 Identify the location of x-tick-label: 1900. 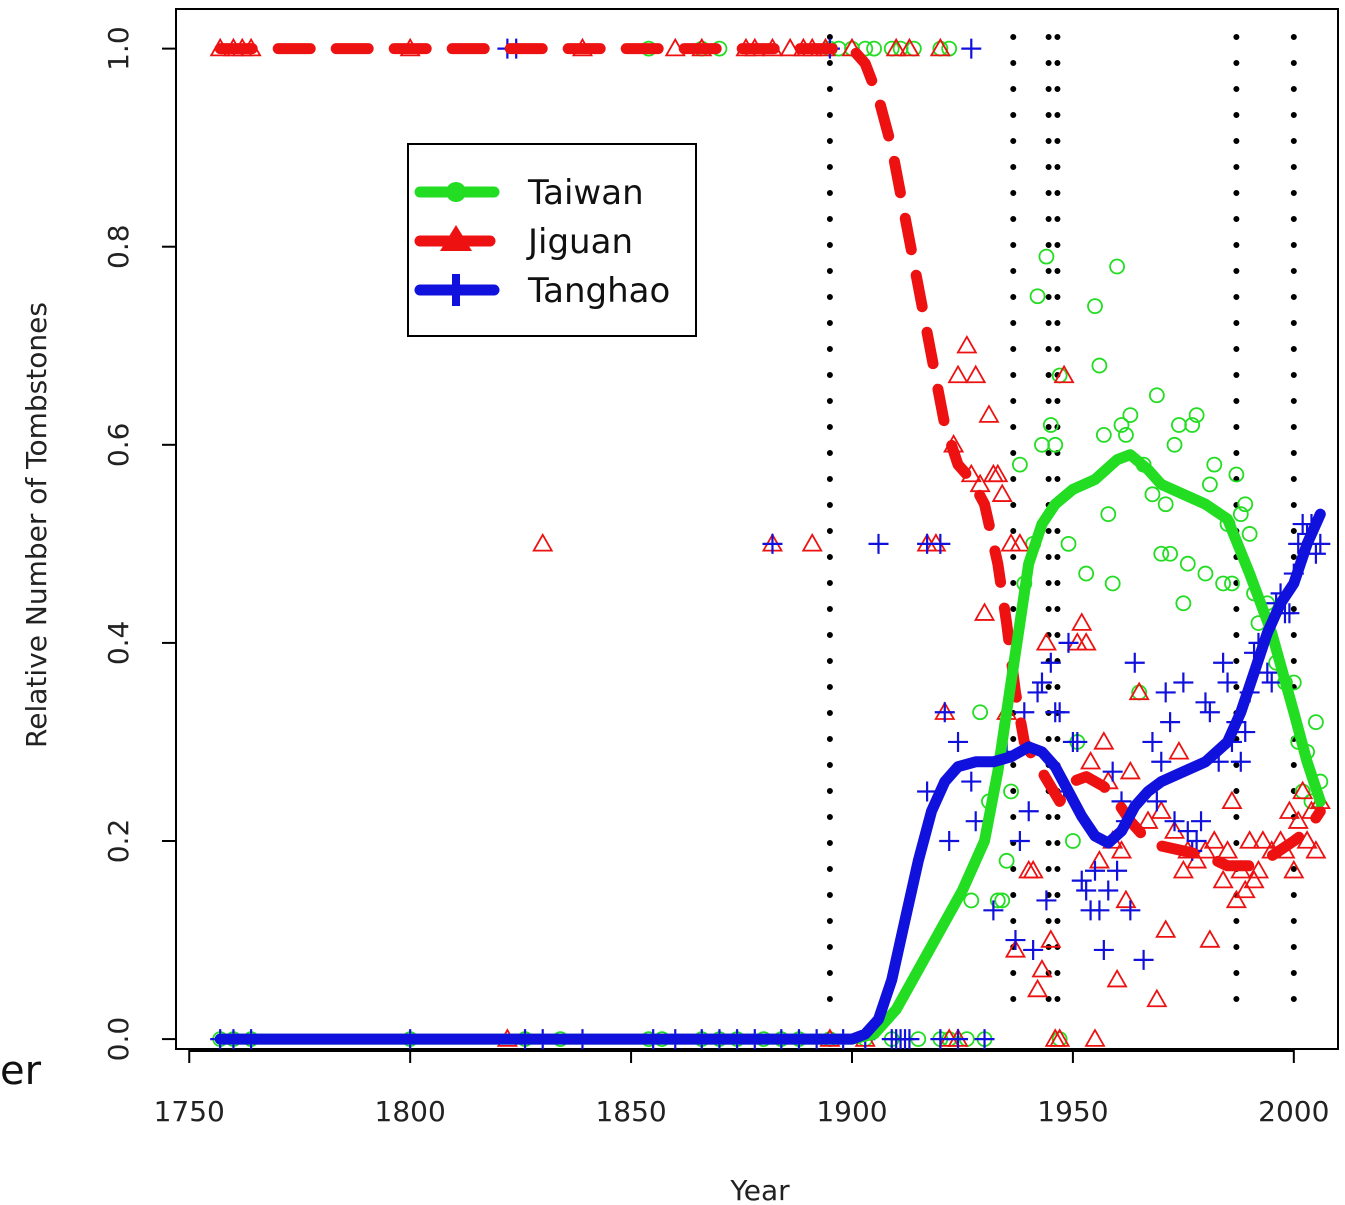
(851, 1111).